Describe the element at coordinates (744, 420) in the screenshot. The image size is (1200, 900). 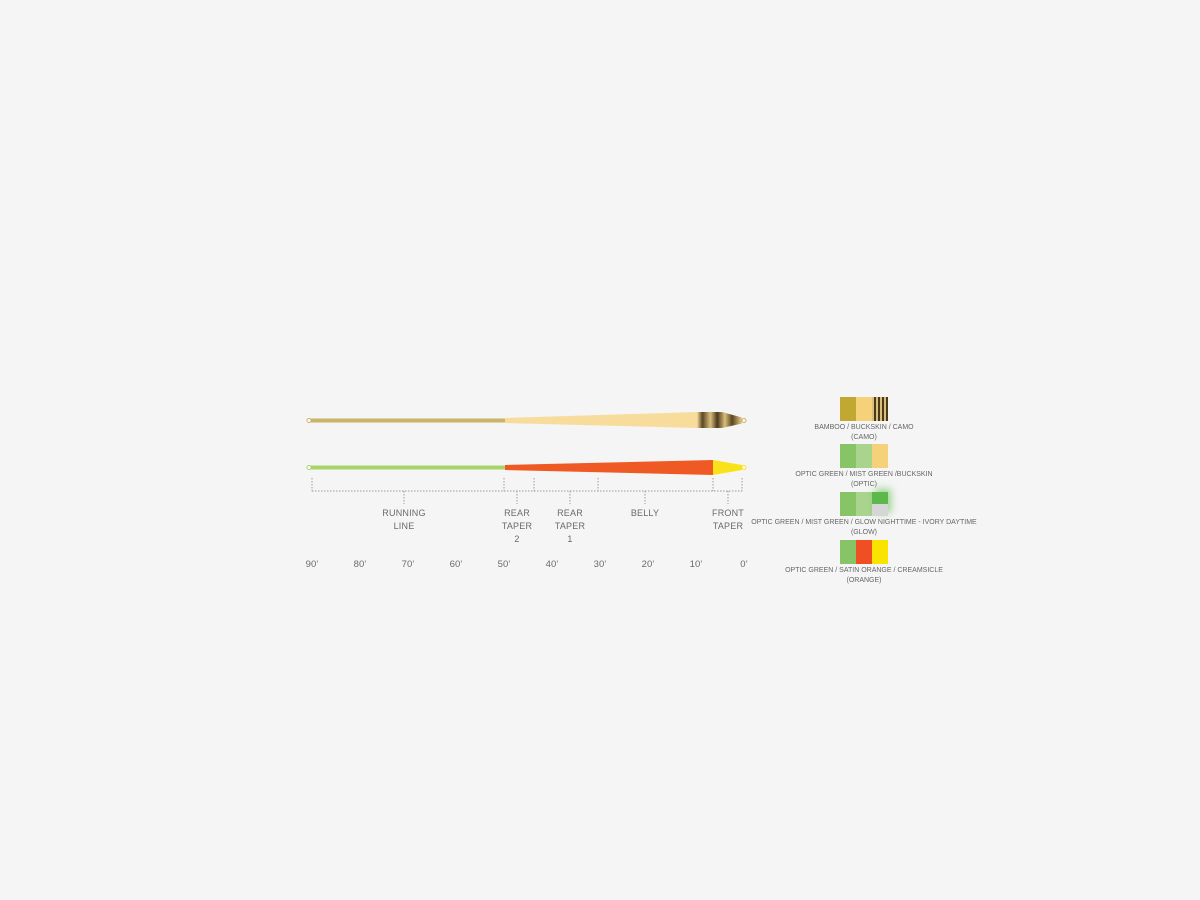
I see `camo-tip-loop` at that location.